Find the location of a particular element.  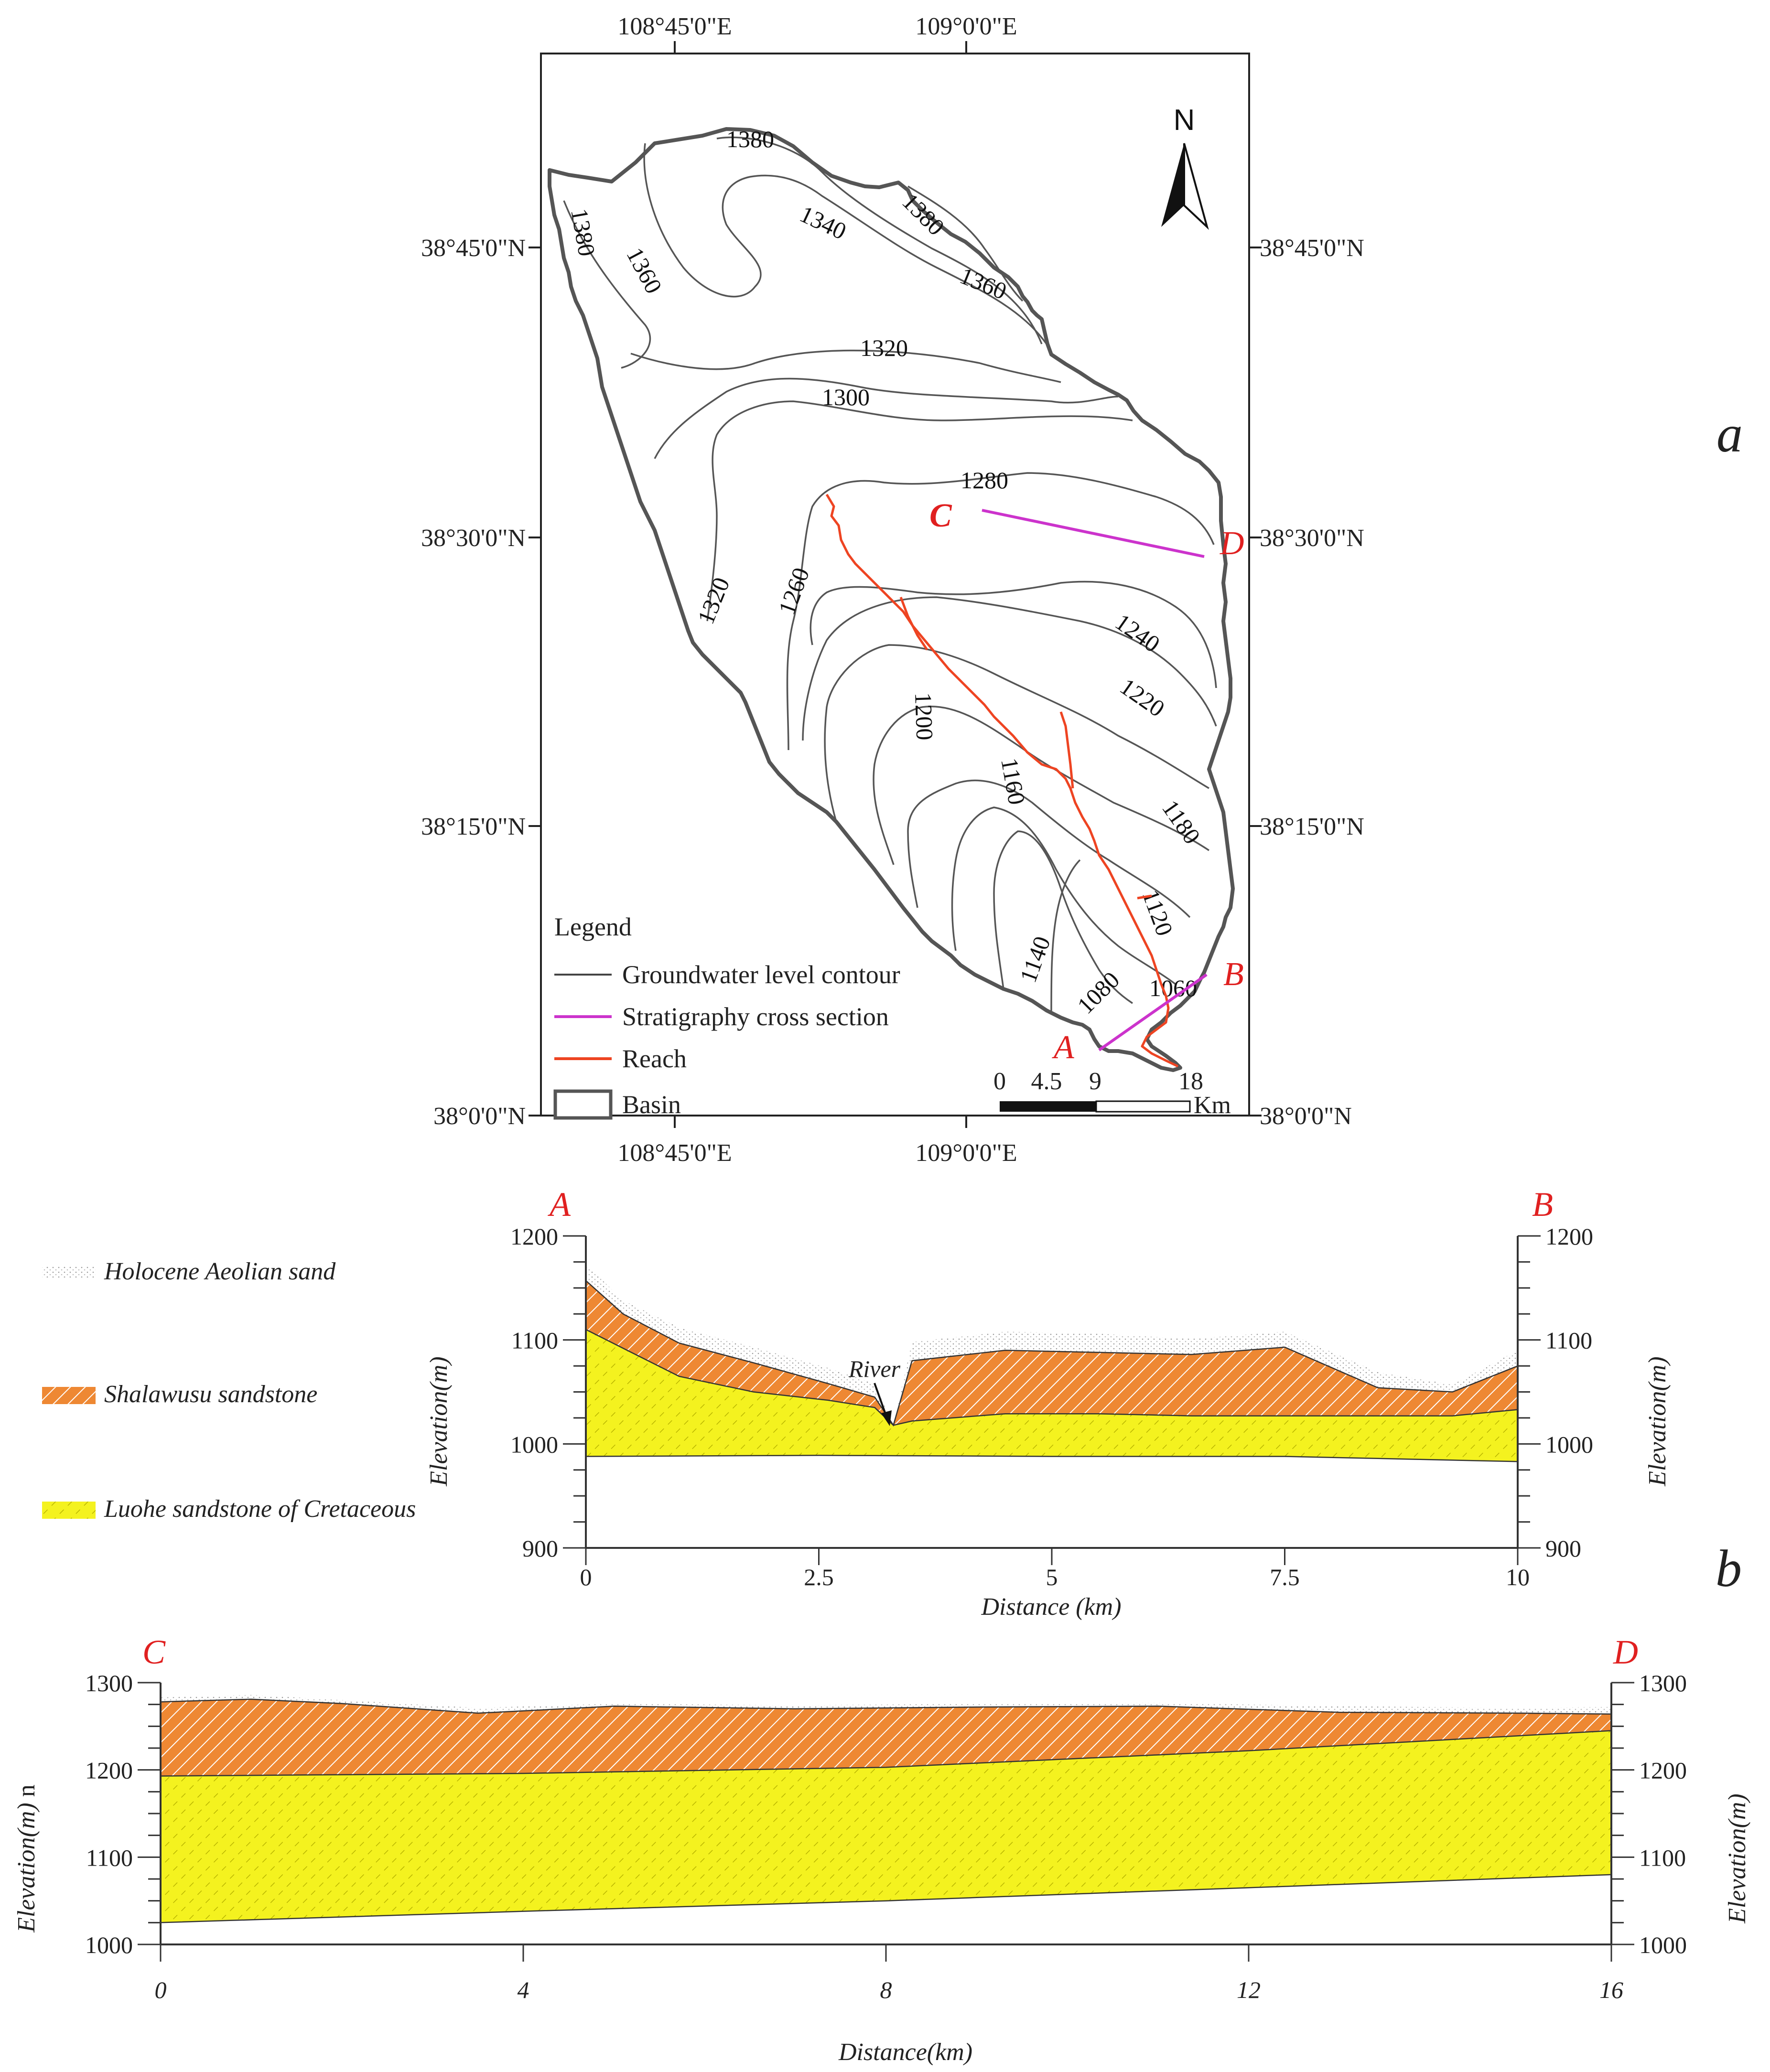

legend-contour-label: Groundwater level contour is located at coordinates (761, 974).